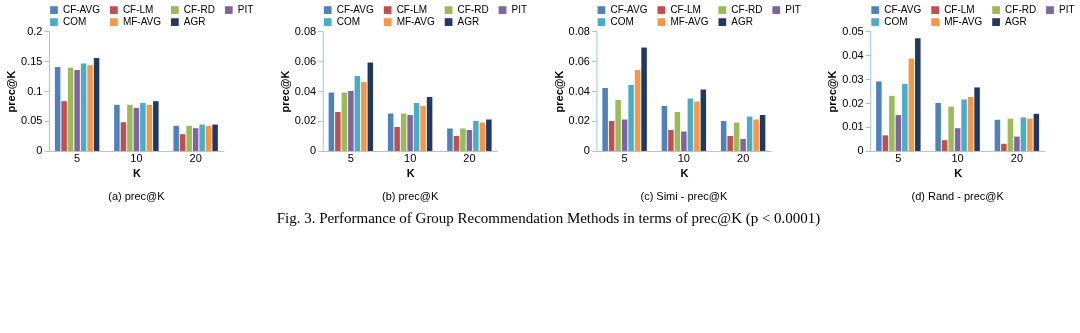  Describe the element at coordinates (410, 195) in the screenshot. I see `text: (b) prec@K` at that location.